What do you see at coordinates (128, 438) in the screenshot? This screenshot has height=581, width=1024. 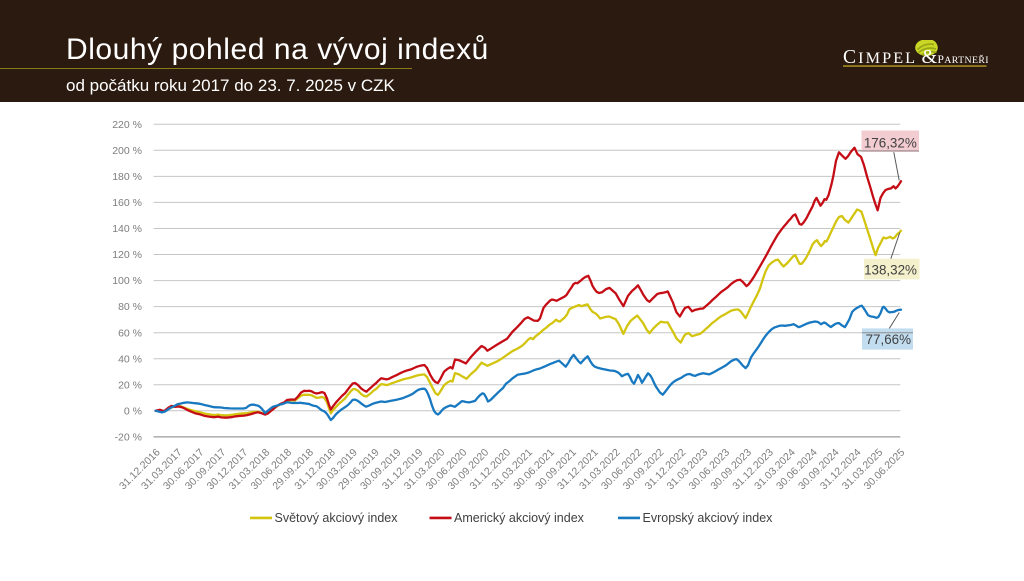 I see `svg-text: -20 %` at bounding box center [128, 438].